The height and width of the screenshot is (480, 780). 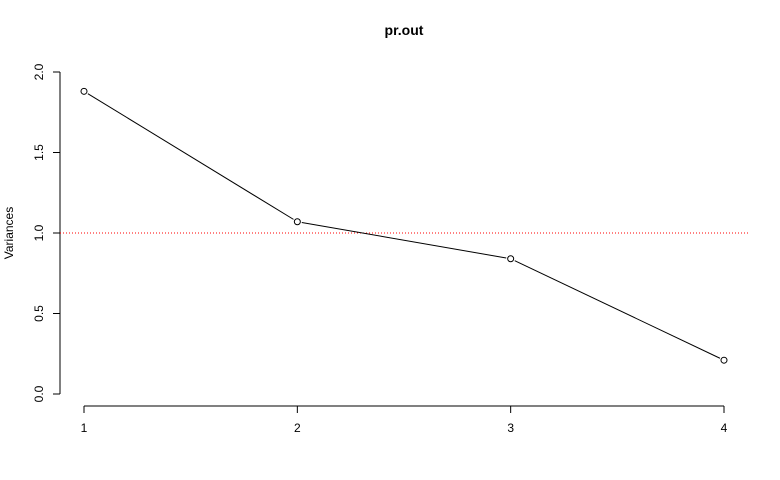 I want to click on x-axis: 1 2 3 4, so click(x=404, y=420).